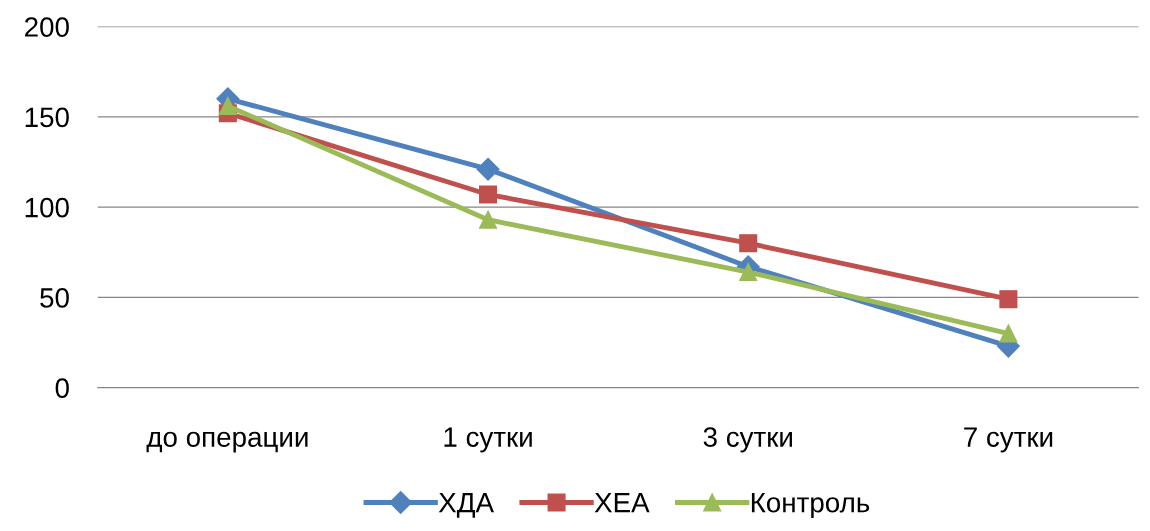  Describe the element at coordinates (227, 442) in the screenshot. I see `x-tick-label: до операции` at that location.